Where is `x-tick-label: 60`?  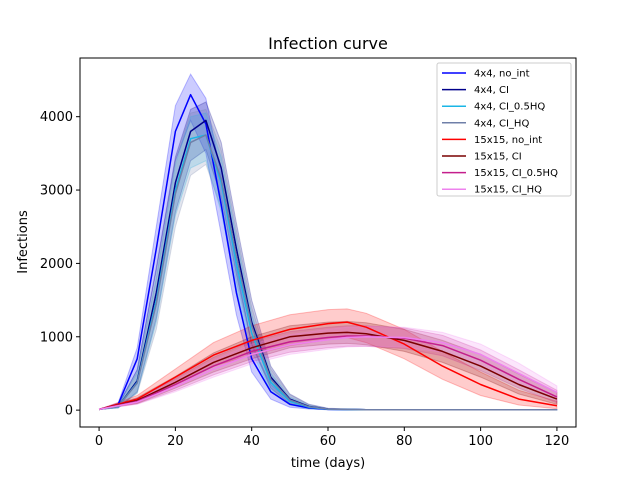
x-tick-label: 60 is located at coordinates (328, 441).